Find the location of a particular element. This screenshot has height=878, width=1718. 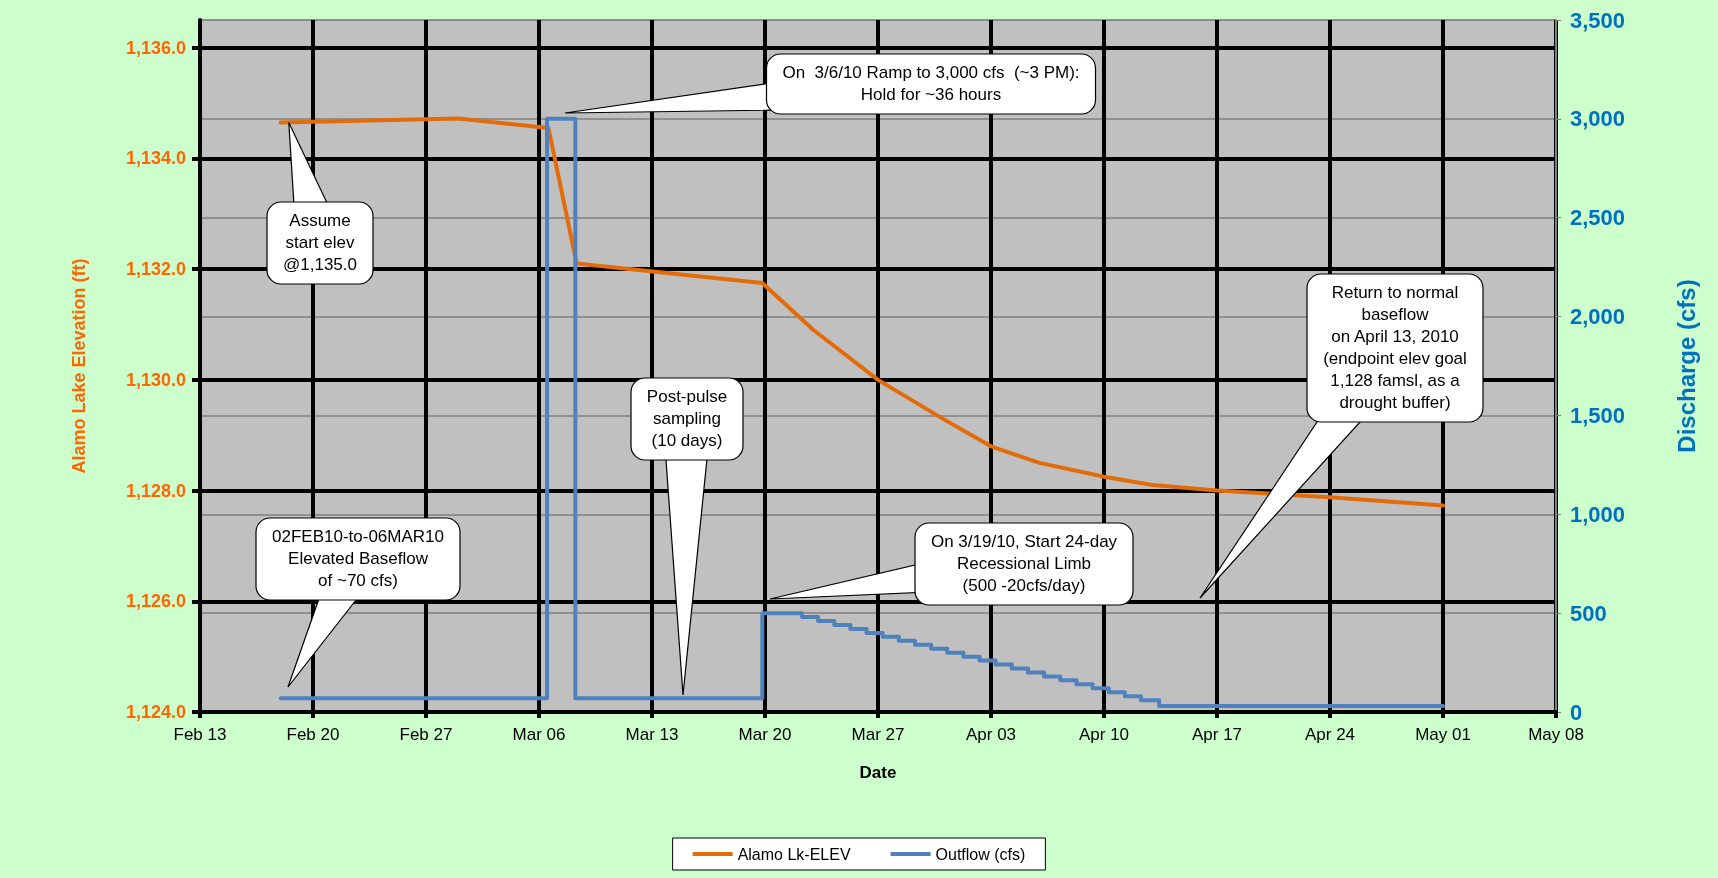

y-tick-label: 1,132.0 is located at coordinates (155, 269).